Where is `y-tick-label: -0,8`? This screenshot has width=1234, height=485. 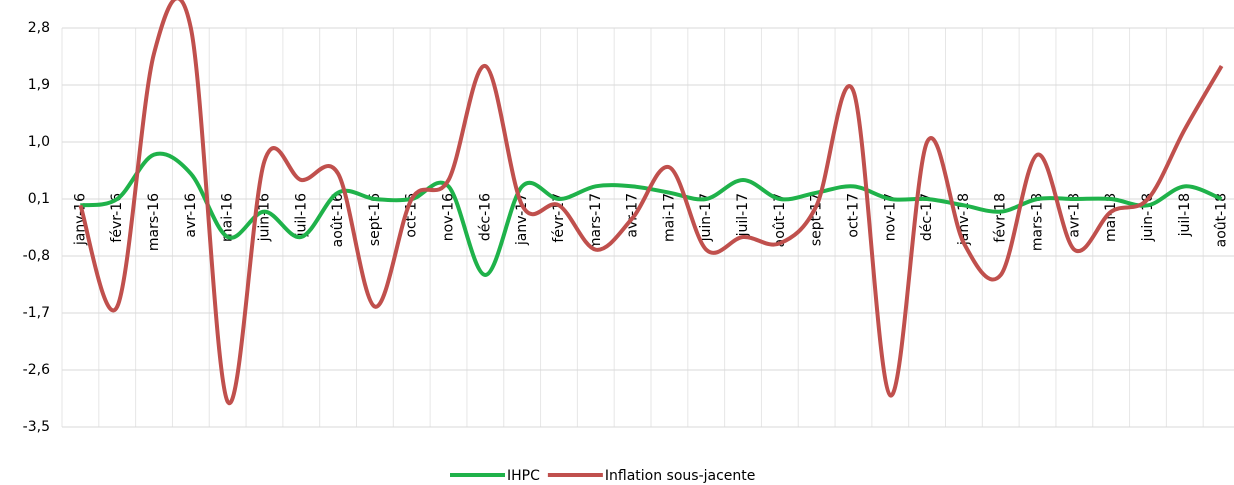
y-tick-label: -0,8 is located at coordinates (36, 256).